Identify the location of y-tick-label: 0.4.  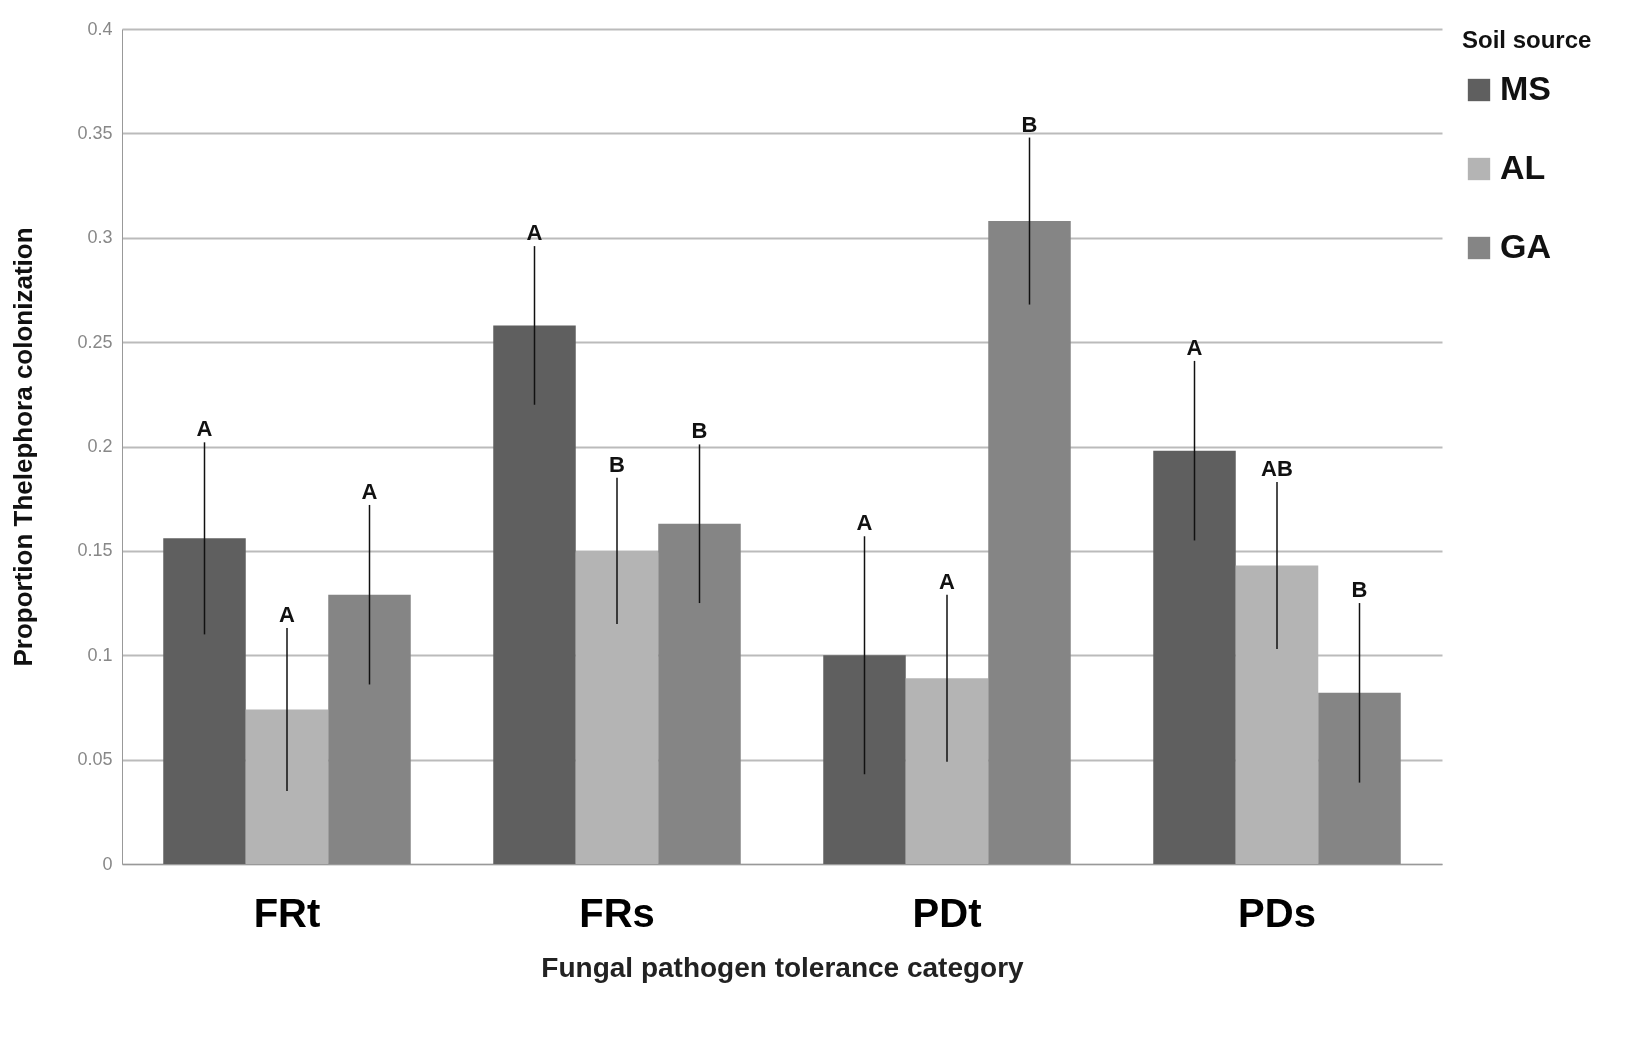
(100, 28).